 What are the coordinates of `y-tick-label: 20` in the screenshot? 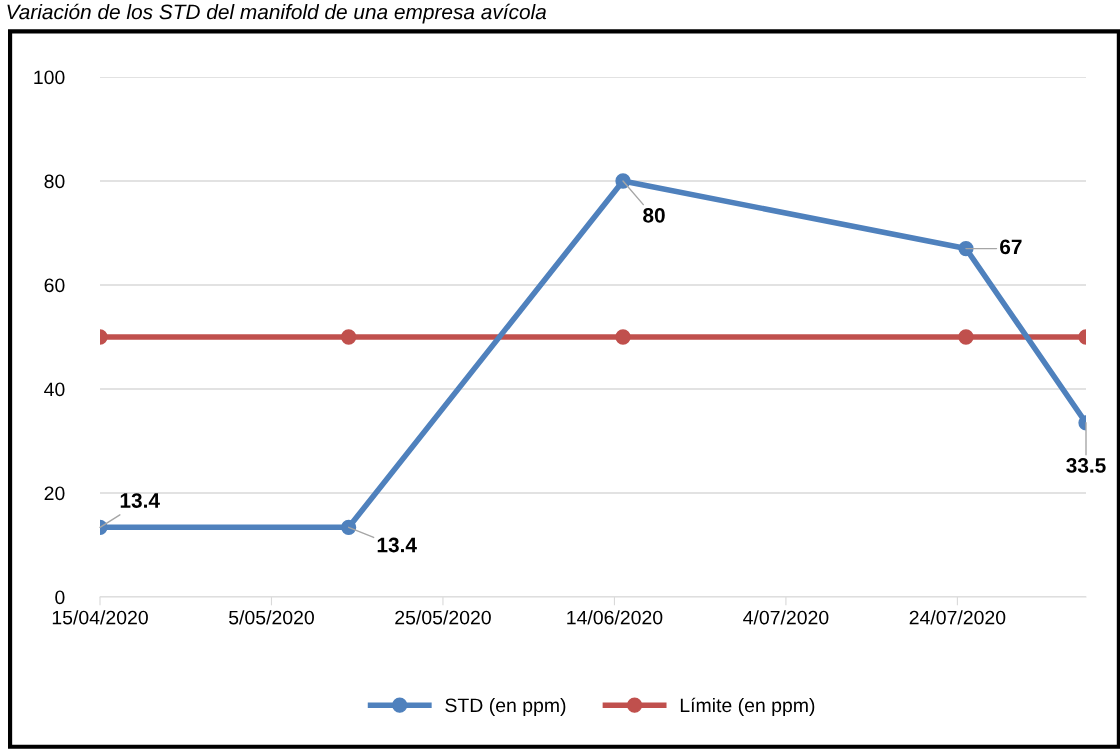 It's located at (54, 493).